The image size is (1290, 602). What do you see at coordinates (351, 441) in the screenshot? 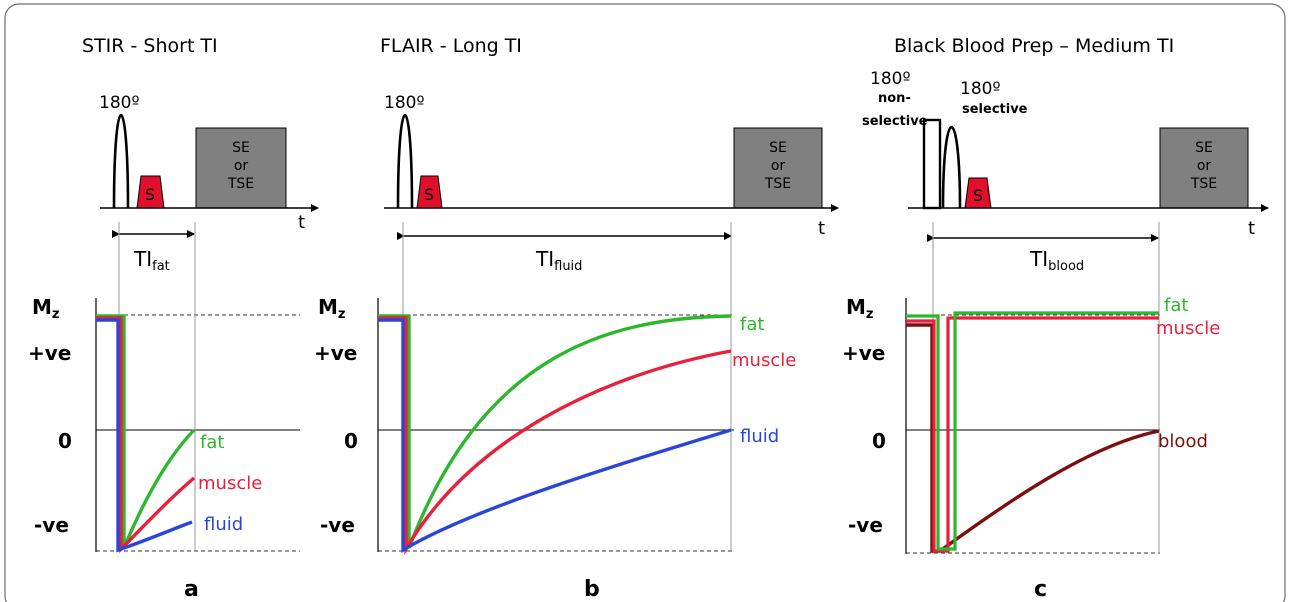
I see `panel-b-tick-zero: 0` at bounding box center [351, 441].